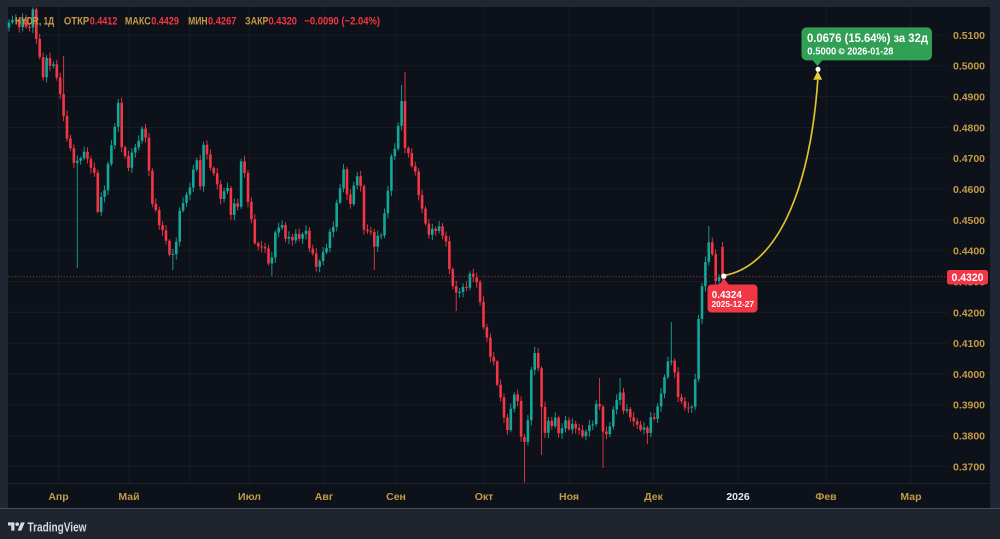 The image size is (1000, 539). I want to click on svg-text: МАКС, so click(138, 21).